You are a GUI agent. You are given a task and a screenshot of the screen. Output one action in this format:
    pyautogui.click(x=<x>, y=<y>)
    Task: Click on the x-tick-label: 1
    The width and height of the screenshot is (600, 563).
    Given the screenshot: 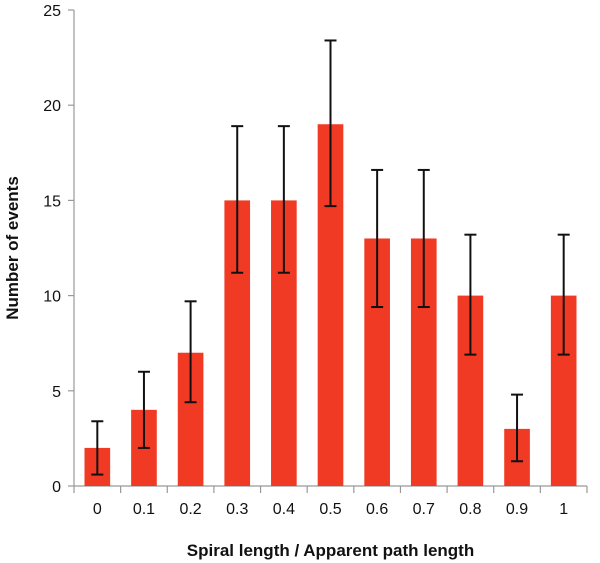 What is the action you would take?
    pyautogui.click(x=563, y=509)
    